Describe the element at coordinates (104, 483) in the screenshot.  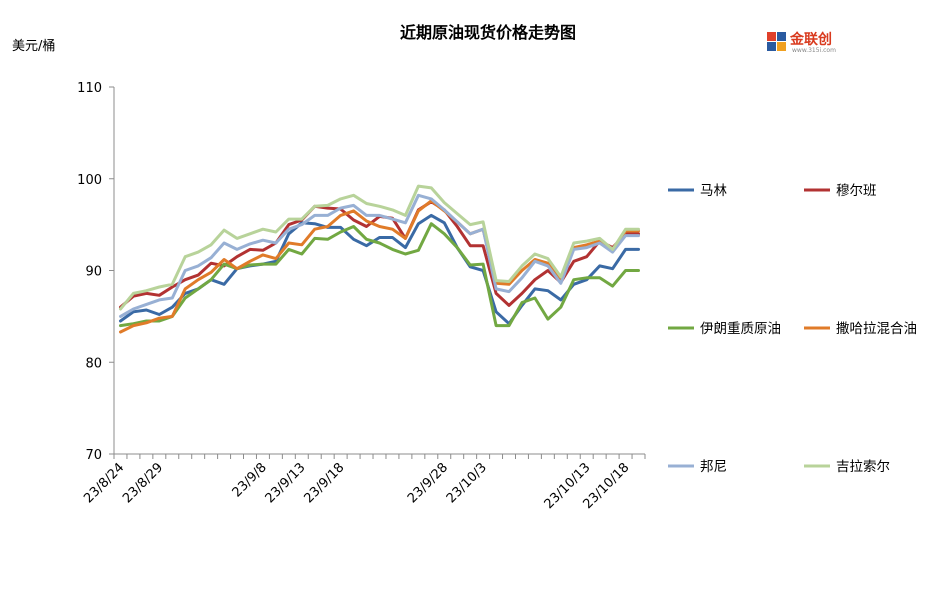
I see `x-tick-label: 23/8/24` at that location.